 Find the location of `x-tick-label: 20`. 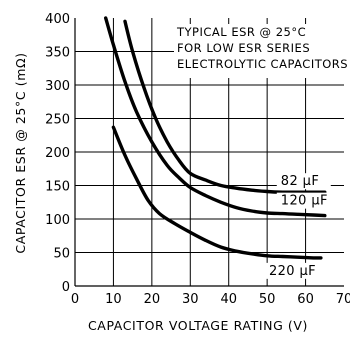

x-tick-label: 20 is located at coordinates (152, 299).